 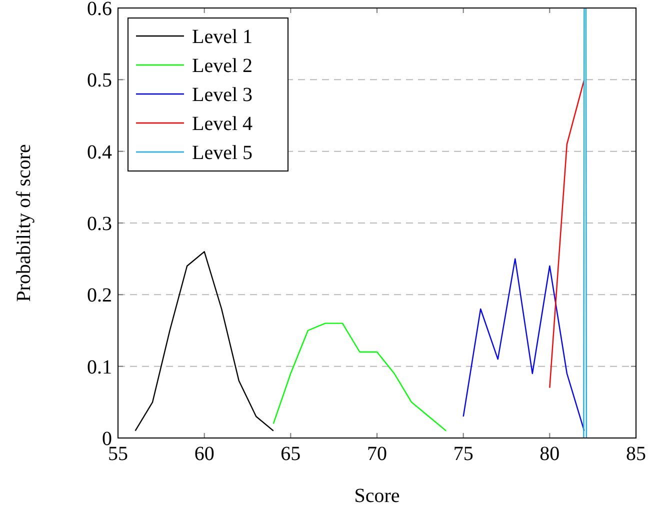 What do you see at coordinates (636, 454) in the screenshot?
I see `x-tick-label: 85` at bounding box center [636, 454].